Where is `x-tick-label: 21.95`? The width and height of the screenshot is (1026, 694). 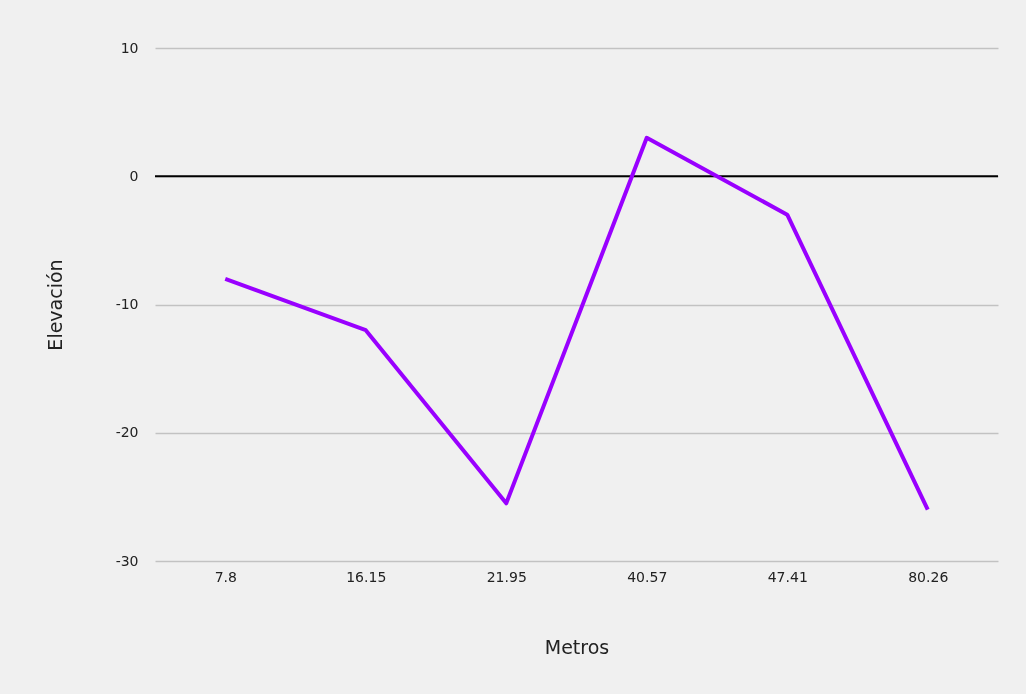 x-tick-label: 21.95 is located at coordinates (506, 576).